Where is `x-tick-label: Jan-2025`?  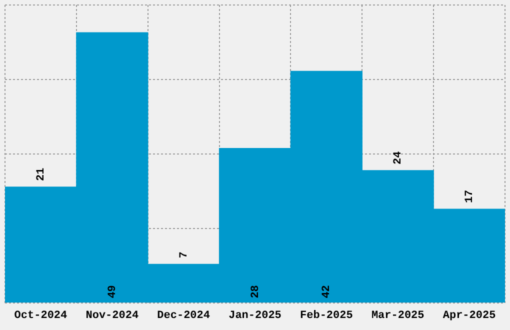
x-tick-label: Jan-2025 is located at coordinates (255, 316).